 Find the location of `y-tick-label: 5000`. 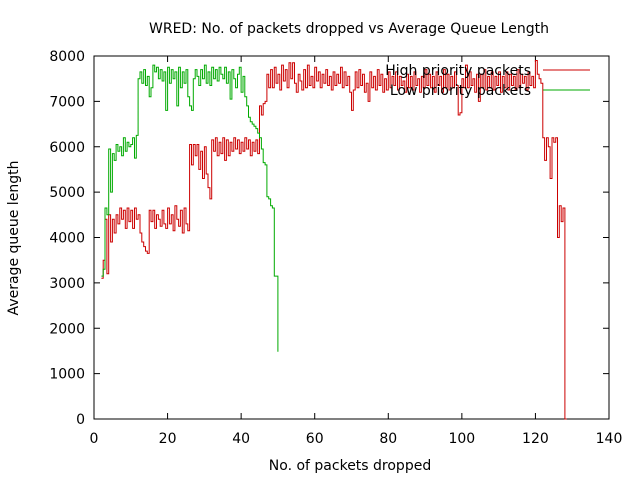

y-tick-label: 5000 is located at coordinates (67, 193).